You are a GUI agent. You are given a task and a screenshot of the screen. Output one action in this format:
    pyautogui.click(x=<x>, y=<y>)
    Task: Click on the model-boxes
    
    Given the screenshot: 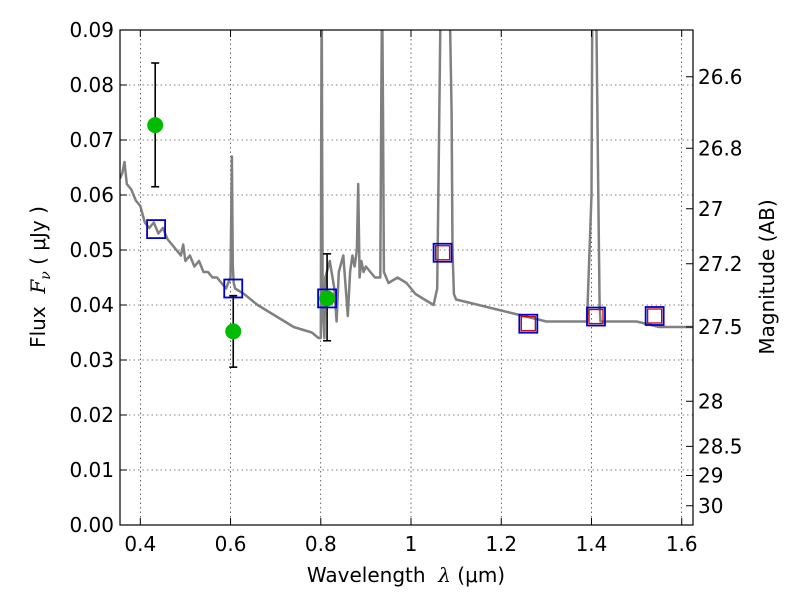 What is the action you would take?
    pyautogui.click(x=405, y=276)
    